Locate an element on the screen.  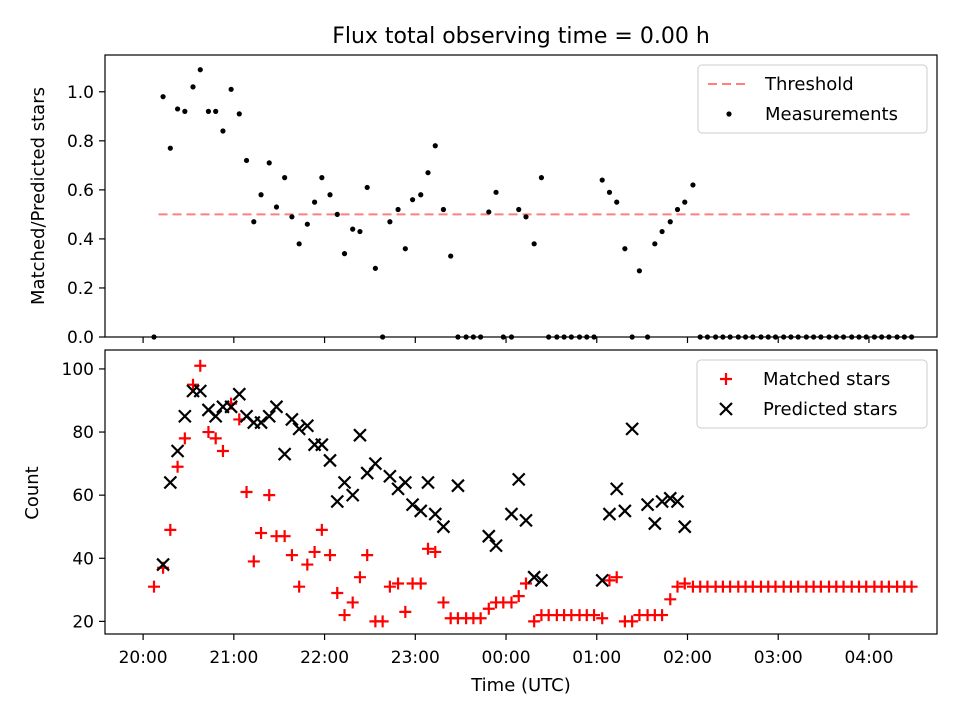
bottom-yticks: 20 40 60 80 100 is located at coordinates (83, 496).